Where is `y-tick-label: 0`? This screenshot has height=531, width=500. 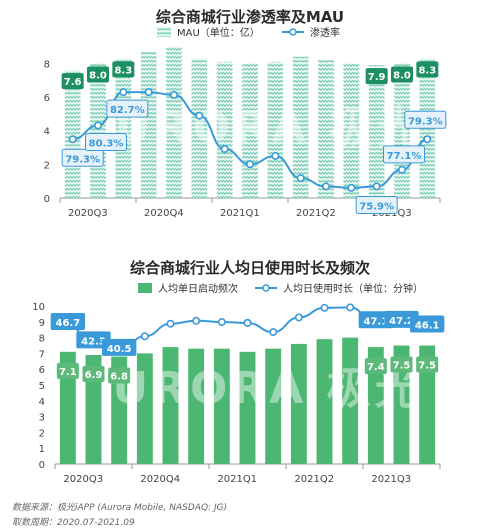 y-tick-label: 0 is located at coordinates (47, 199).